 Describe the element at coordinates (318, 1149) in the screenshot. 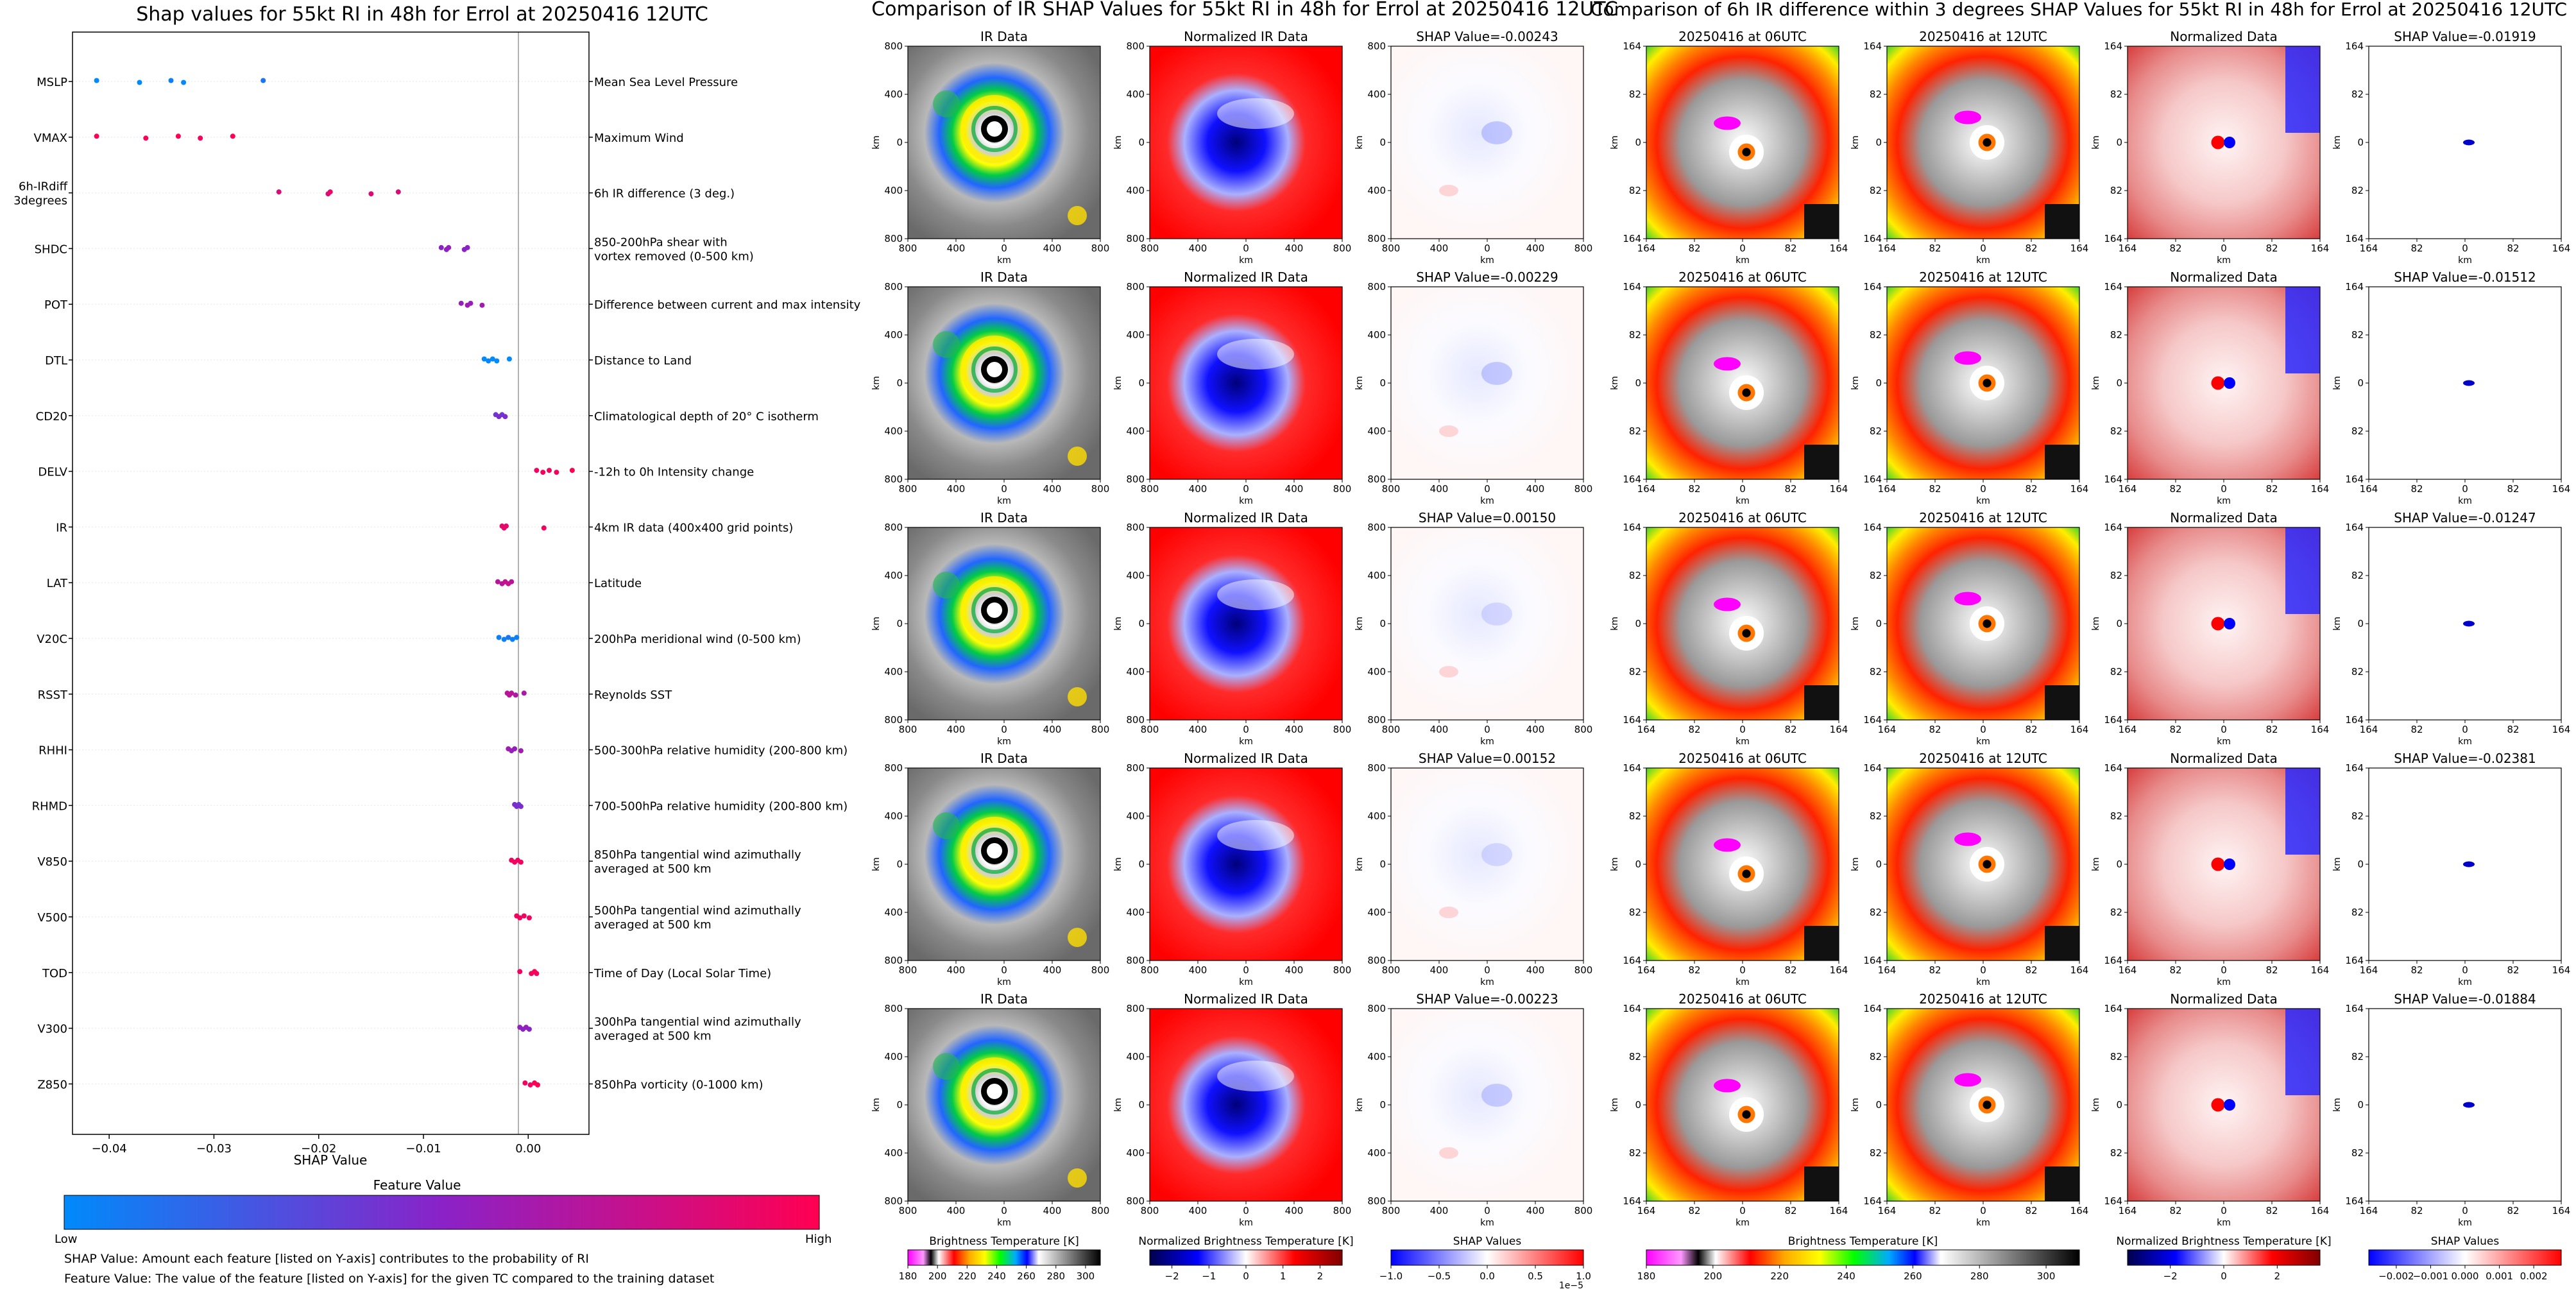

I see `x-tick-label: −0.02` at that location.